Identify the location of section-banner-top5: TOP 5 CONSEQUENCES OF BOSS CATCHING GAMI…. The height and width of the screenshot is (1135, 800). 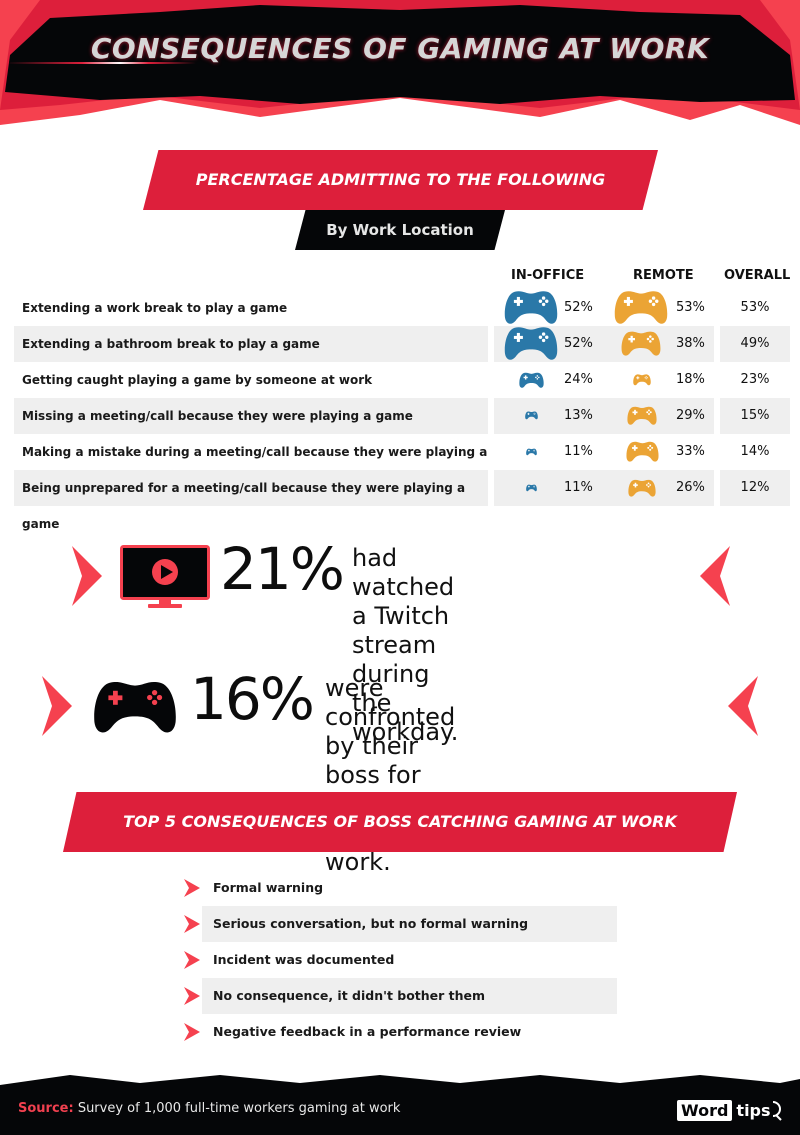
(400, 822).